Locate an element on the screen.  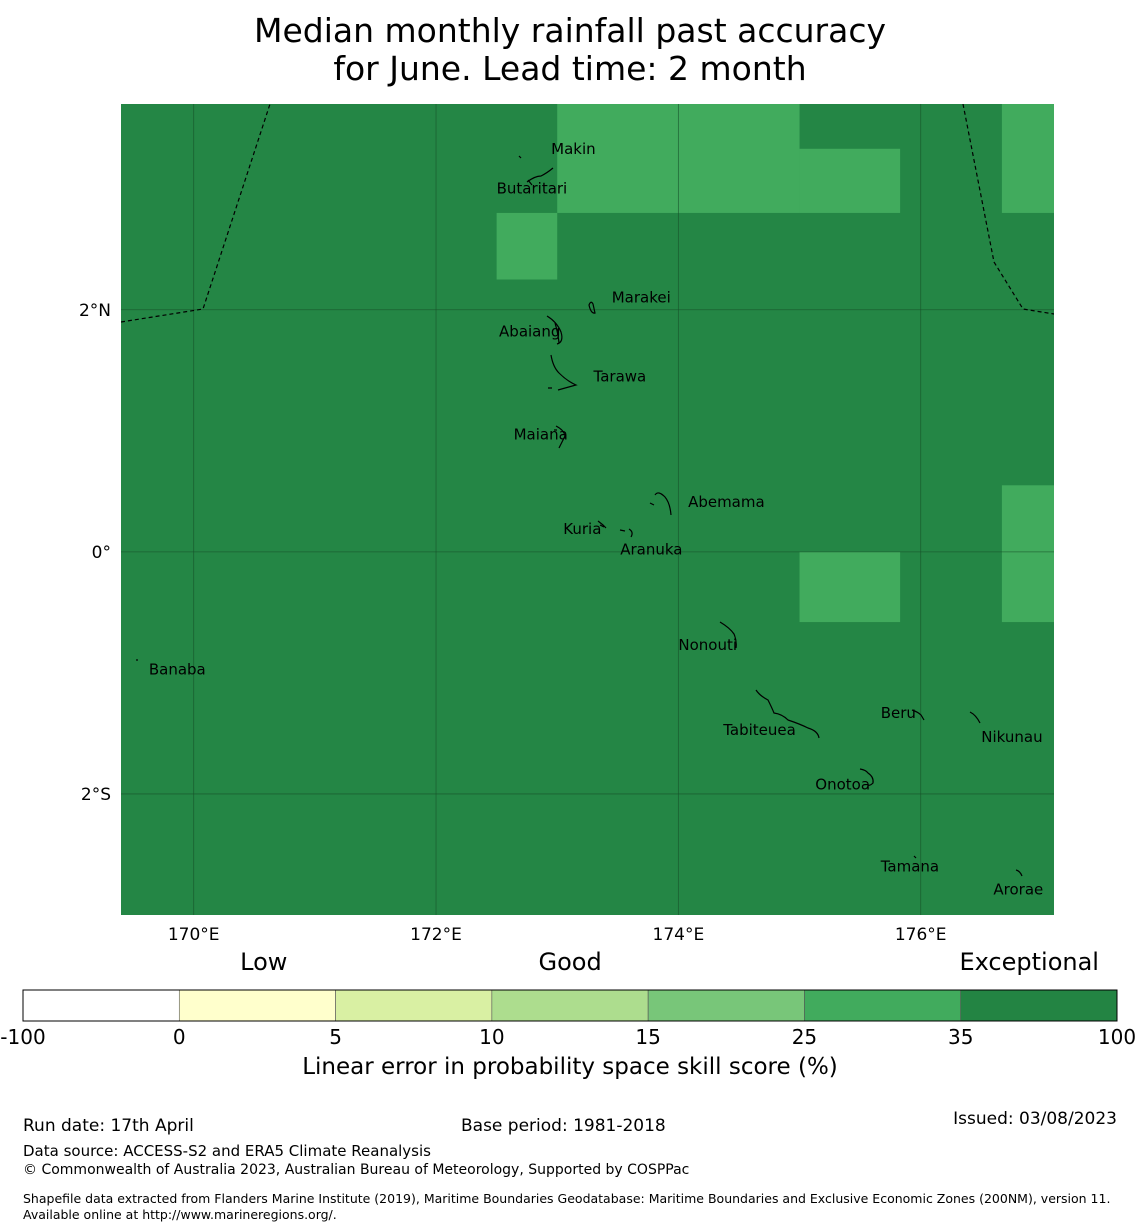
colorbar-tick-label: 5 is located at coordinates (335, 1037).